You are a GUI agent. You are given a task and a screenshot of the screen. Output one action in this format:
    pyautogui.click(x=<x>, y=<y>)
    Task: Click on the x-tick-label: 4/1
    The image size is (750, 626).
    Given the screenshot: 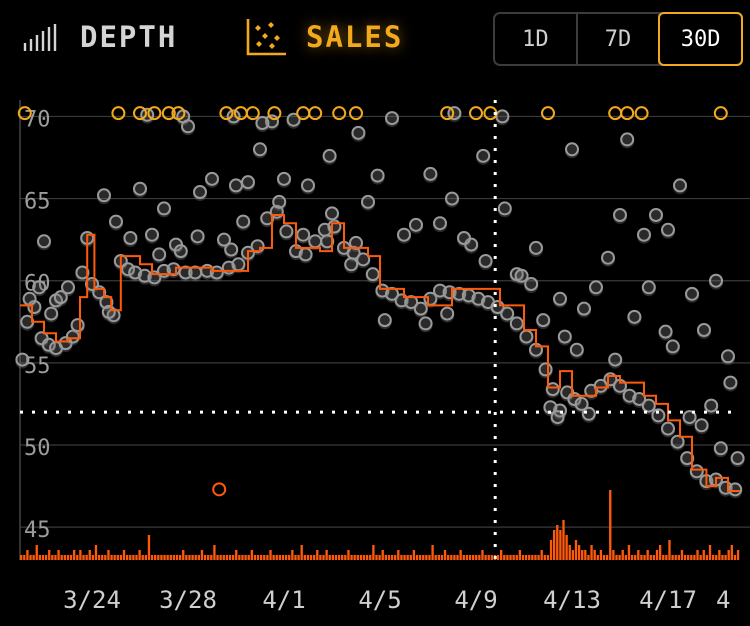 What is the action you would take?
    pyautogui.click(x=283, y=600)
    